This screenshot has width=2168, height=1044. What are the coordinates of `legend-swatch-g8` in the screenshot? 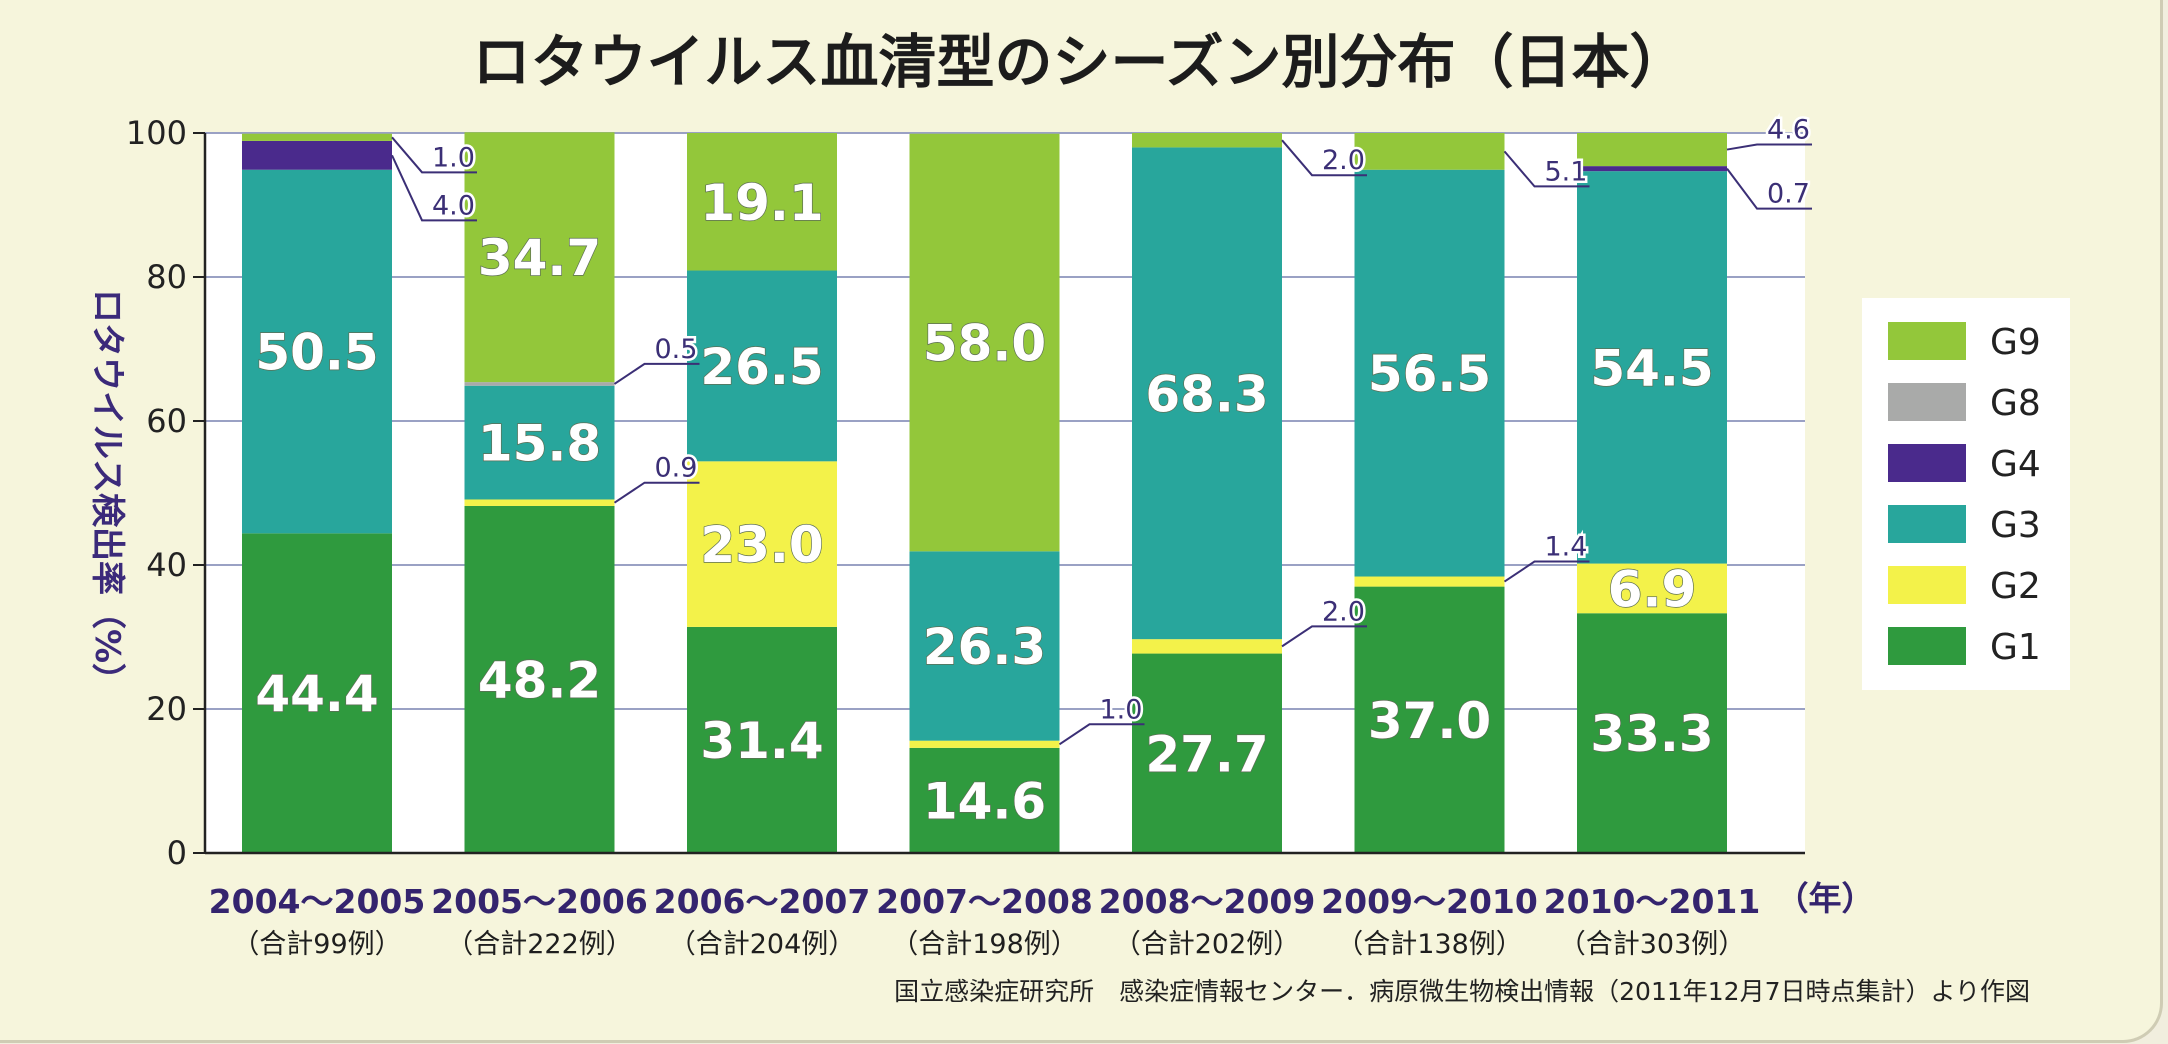 It's located at (1927, 402).